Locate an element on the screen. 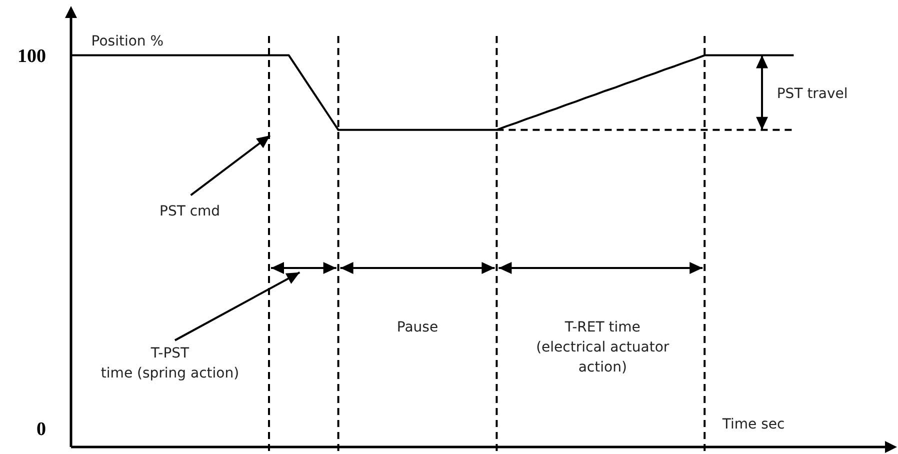 This screenshot has width=898, height=454. annotation: PST travel is located at coordinates (812, 94).